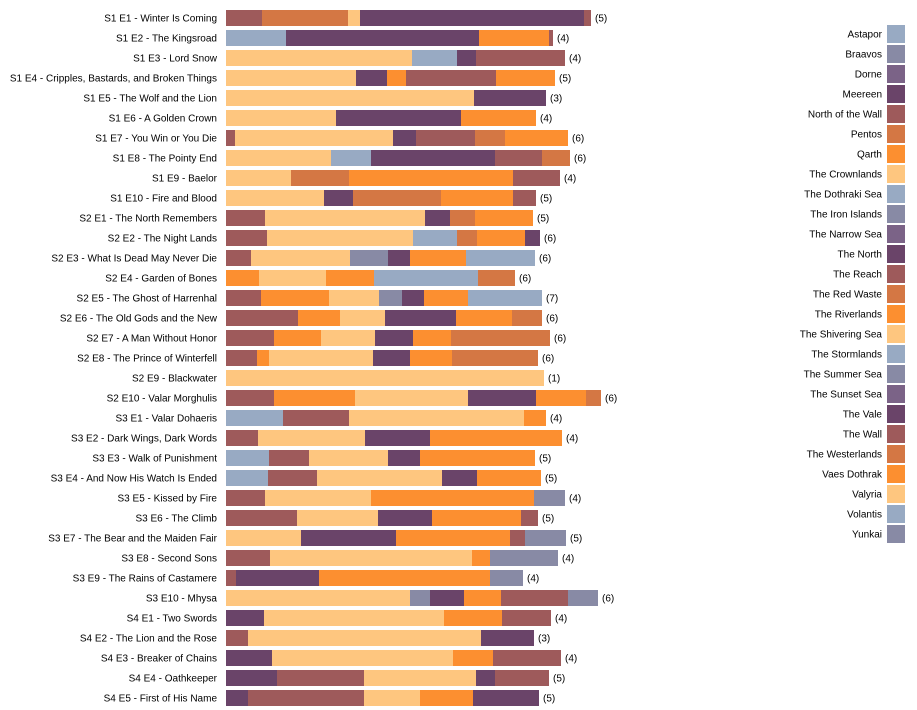 Image resolution: width=917 pixels, height=710 pixels. Describe the element at coordinates (315, 538) in the screenshot. I see `episode-row: S3 E7 - The Bear and the Maiden Fair (5)` at that location.